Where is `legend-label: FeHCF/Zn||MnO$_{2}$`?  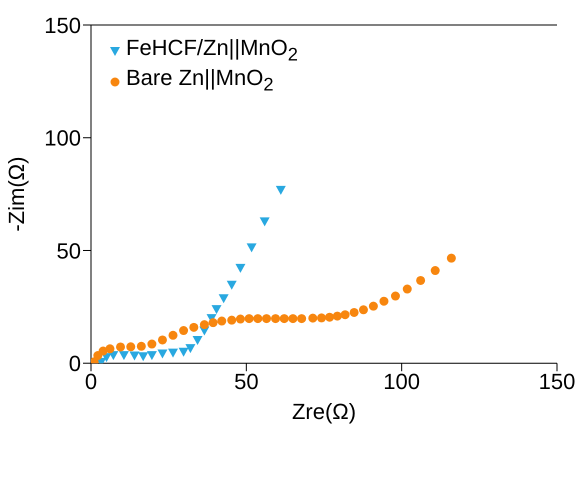 legend-label: FeHCF/Zn||MnO$_{2}$ is located at coordinates (212, 50).